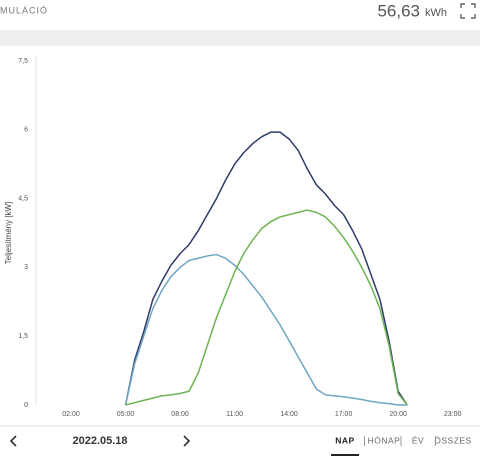 This screenshot has height=464, width=480. Describe the element at coordinates (468, 11) in the screenshot. I see `expand-icon` at that location.